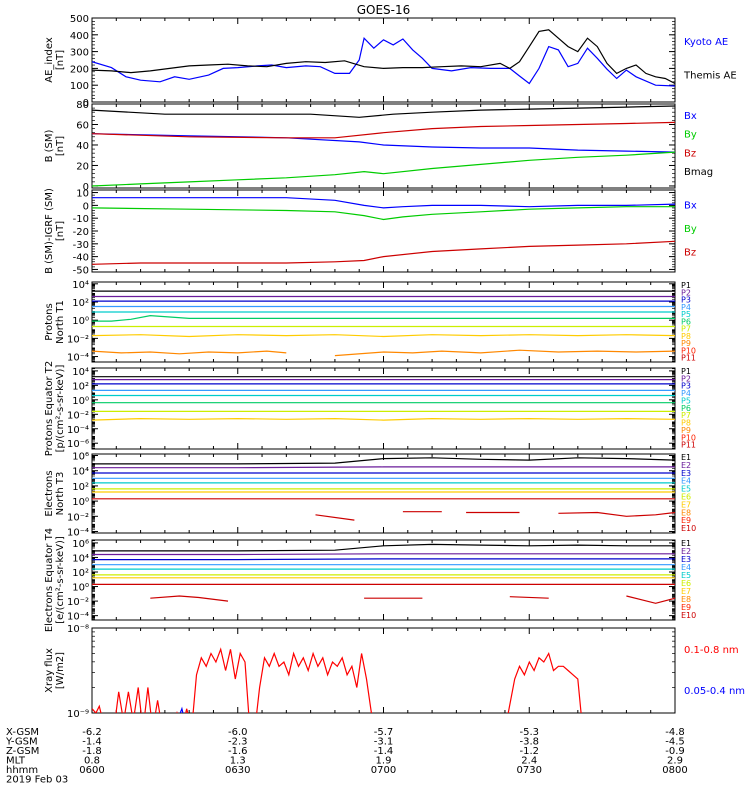  Describe the element at coordinates (78, 714) in the screenshot. I see `y-tick-label: 10⁻⁹` at that location.